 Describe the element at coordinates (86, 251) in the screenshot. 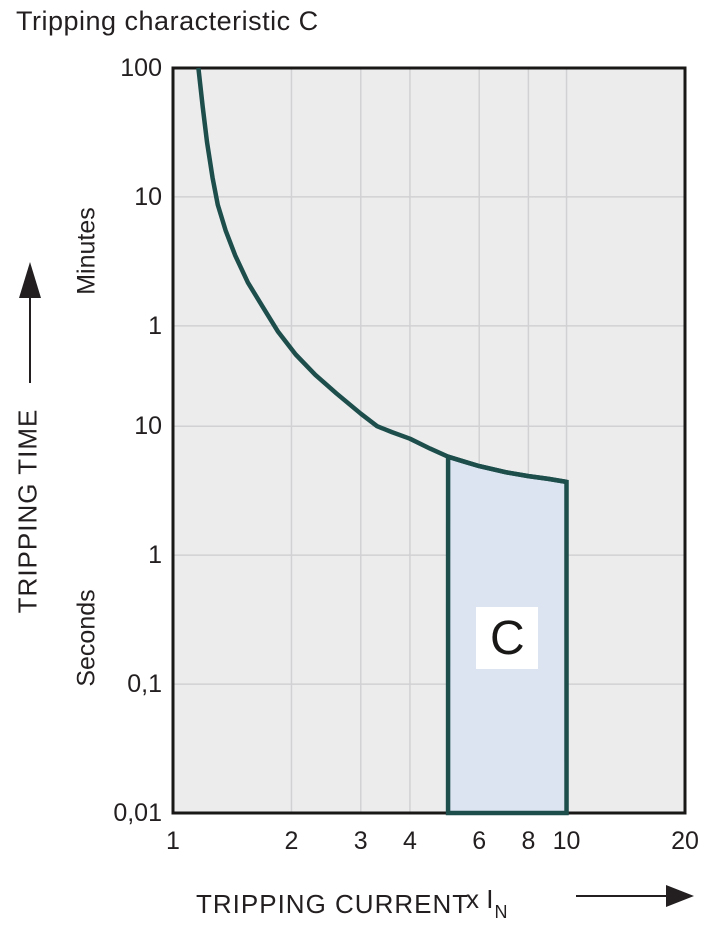

I see `y-axis-unit-minutes: Minutes` at that location.